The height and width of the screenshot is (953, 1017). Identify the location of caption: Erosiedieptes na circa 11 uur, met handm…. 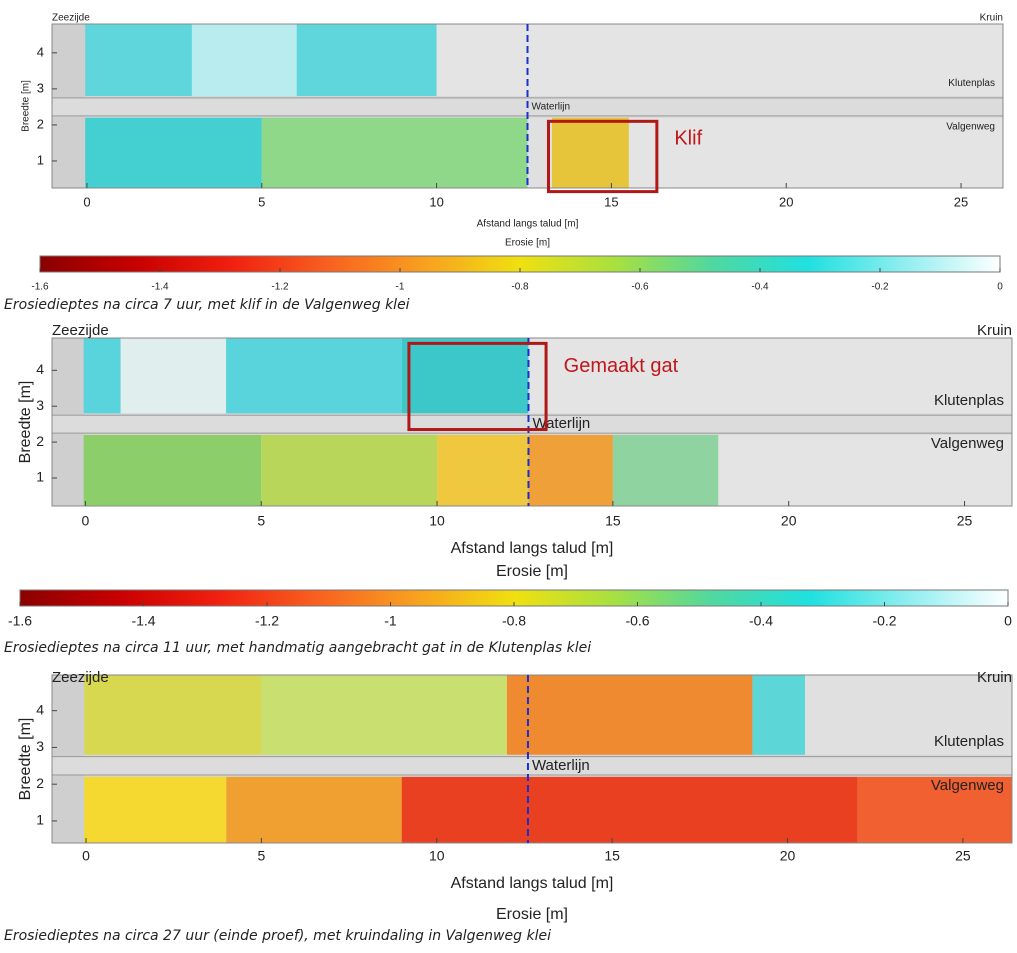
(297, 648).